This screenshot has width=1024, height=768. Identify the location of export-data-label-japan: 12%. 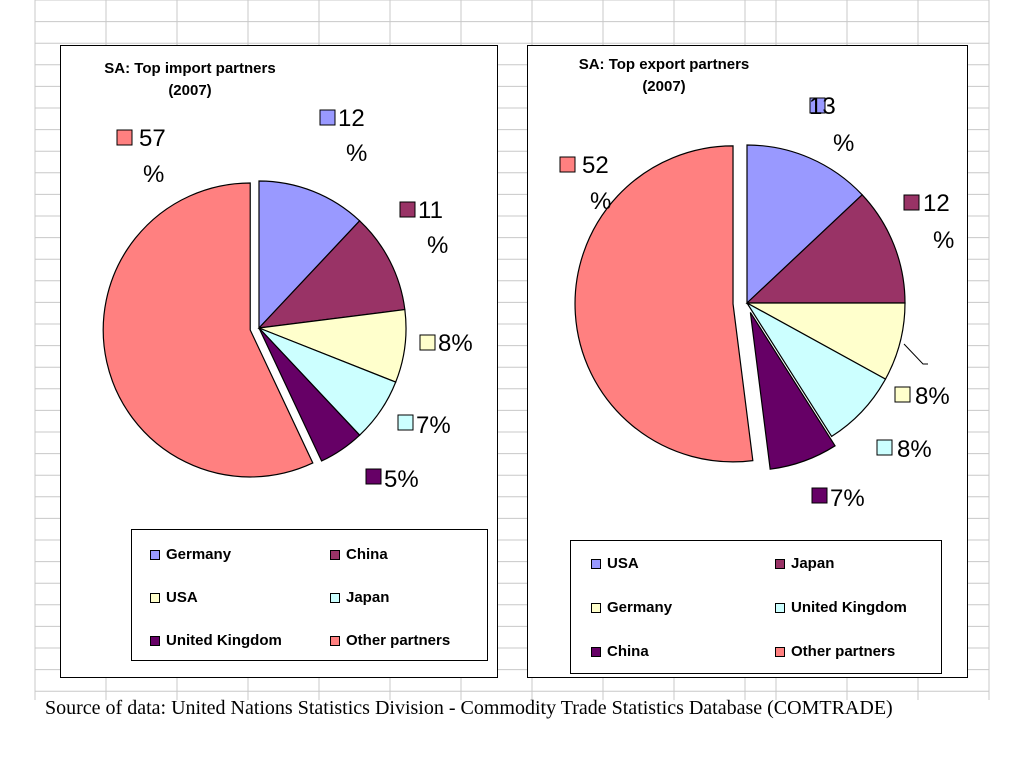
(938, 222).